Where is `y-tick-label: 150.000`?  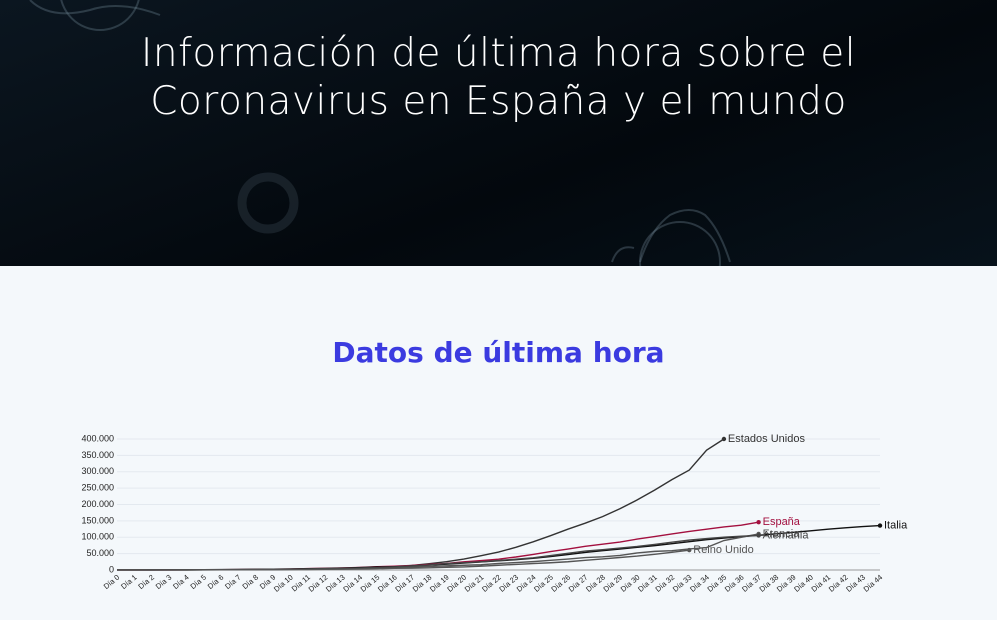 y-tick-label: 150.000 is located at coordinates (97, 520).